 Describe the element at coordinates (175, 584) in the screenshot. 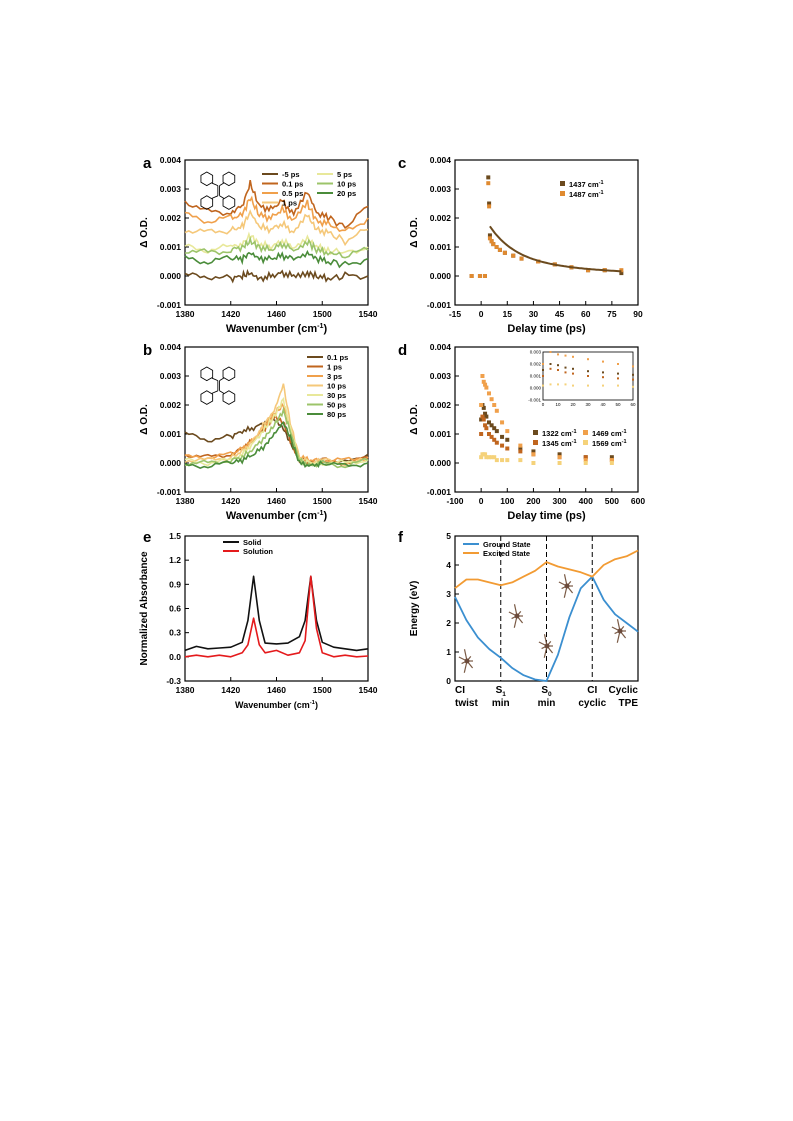

I see `y-tick-label: 0.9` at that location.